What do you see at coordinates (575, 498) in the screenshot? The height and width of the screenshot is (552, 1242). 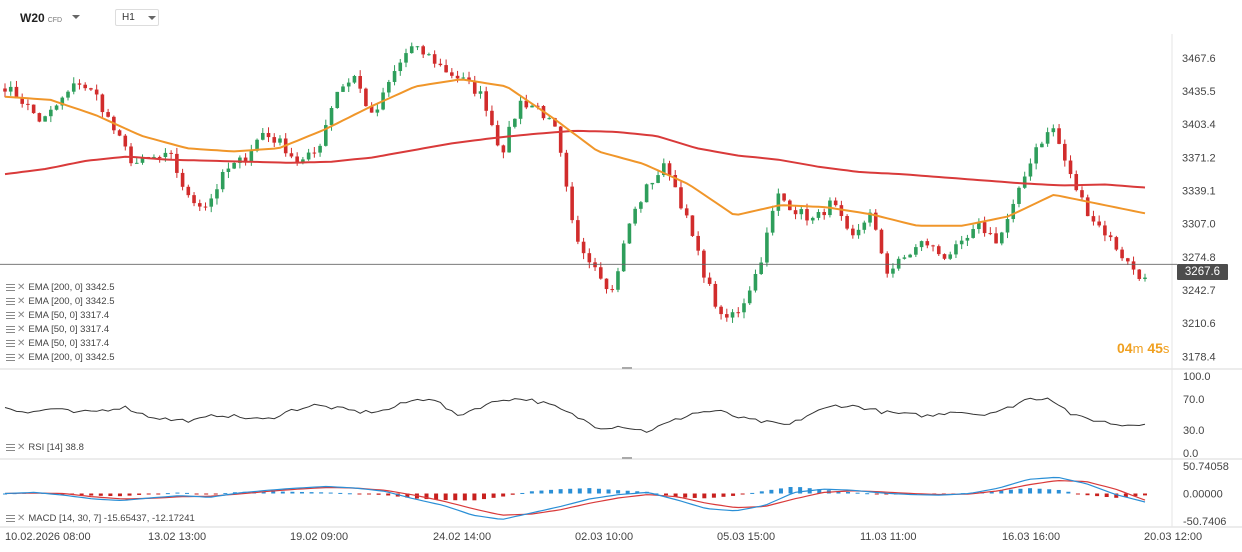 I see `macd-line` at bounding box center [575, 498].